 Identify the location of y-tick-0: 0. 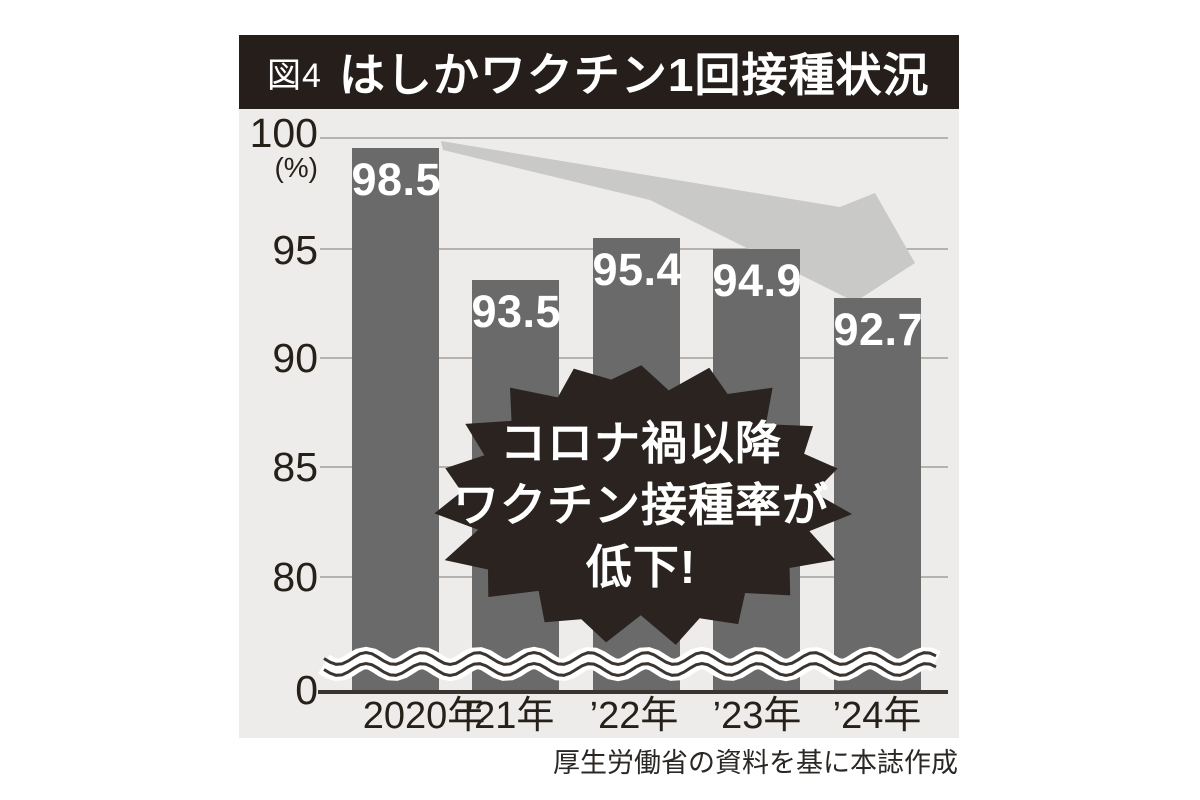
(306, 690).